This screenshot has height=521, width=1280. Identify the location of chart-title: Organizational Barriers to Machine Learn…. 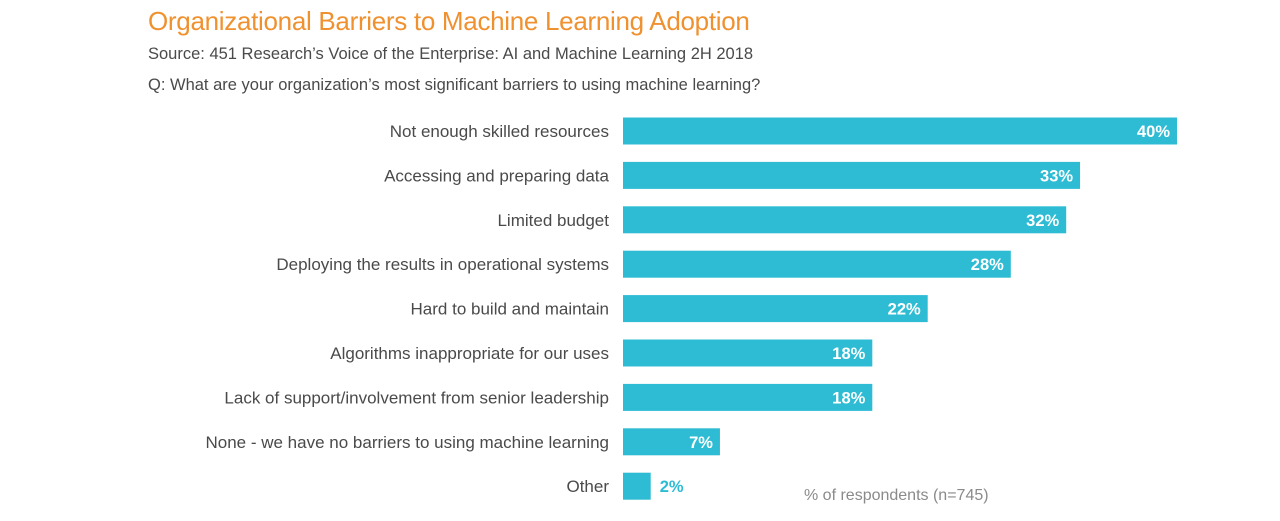
(449, 21).